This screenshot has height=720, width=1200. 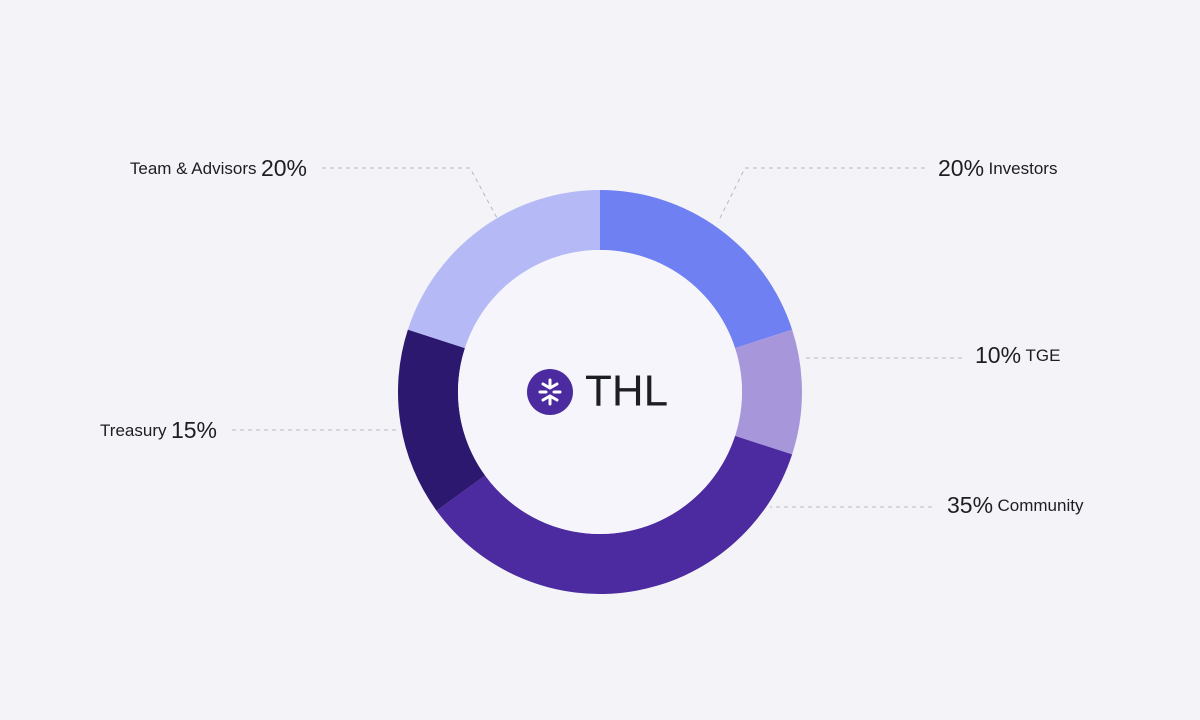 What do you see at coordinates (998, 355) in the screenshot?
I see `value-label: 10%` at bounding box center [998, 355].